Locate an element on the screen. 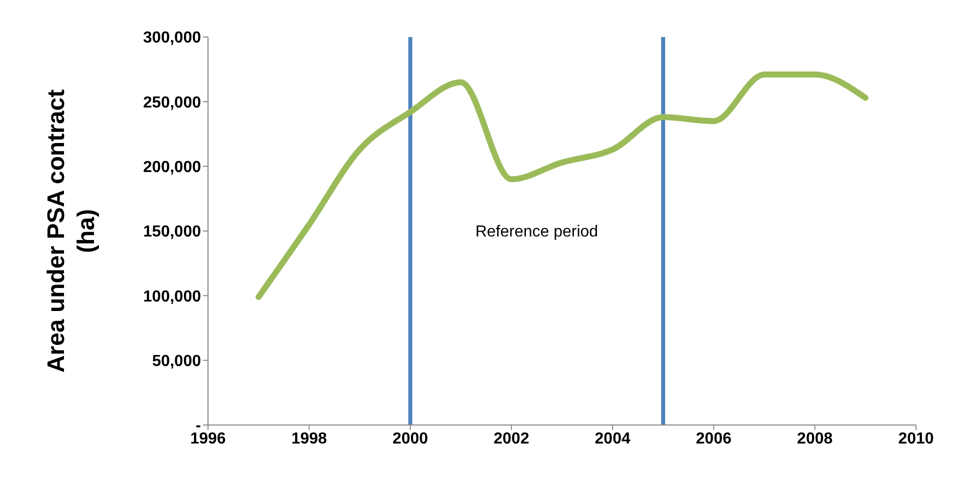 The width and height of the screenshot is (956, 483). y-tick-label: 150,000 is located at coordinates (172, 232).